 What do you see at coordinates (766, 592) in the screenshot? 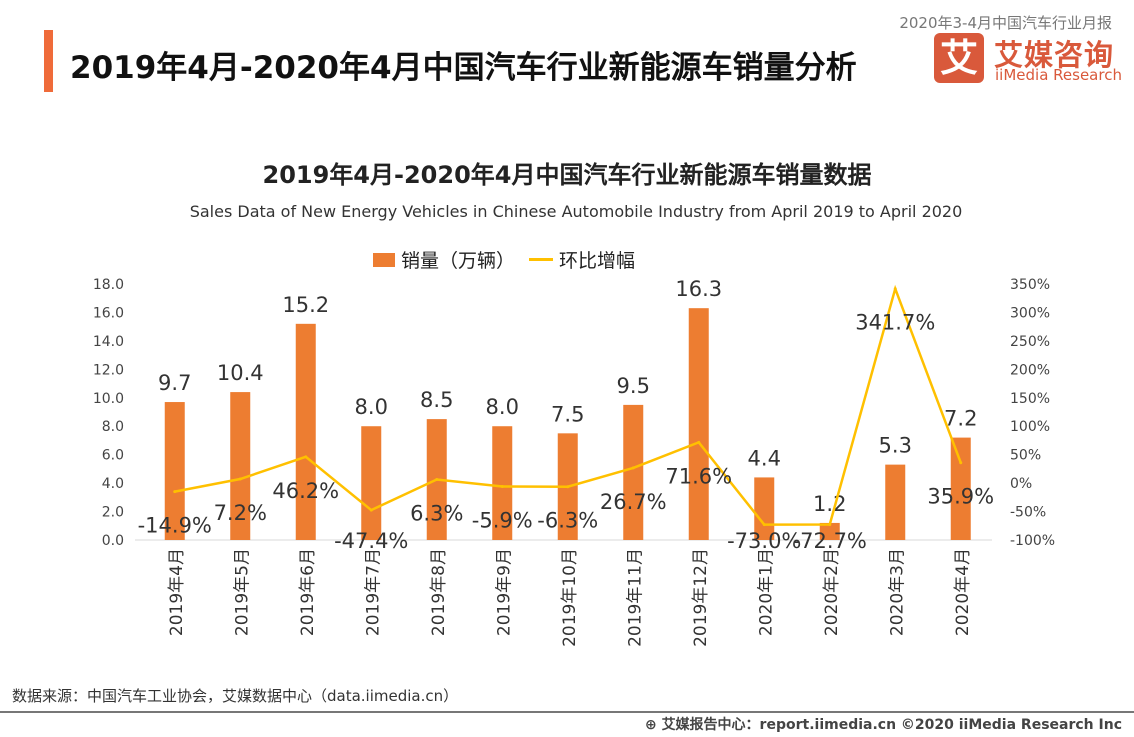
I see `x-tick: 2020年1月` at bounding box center [766, 592].